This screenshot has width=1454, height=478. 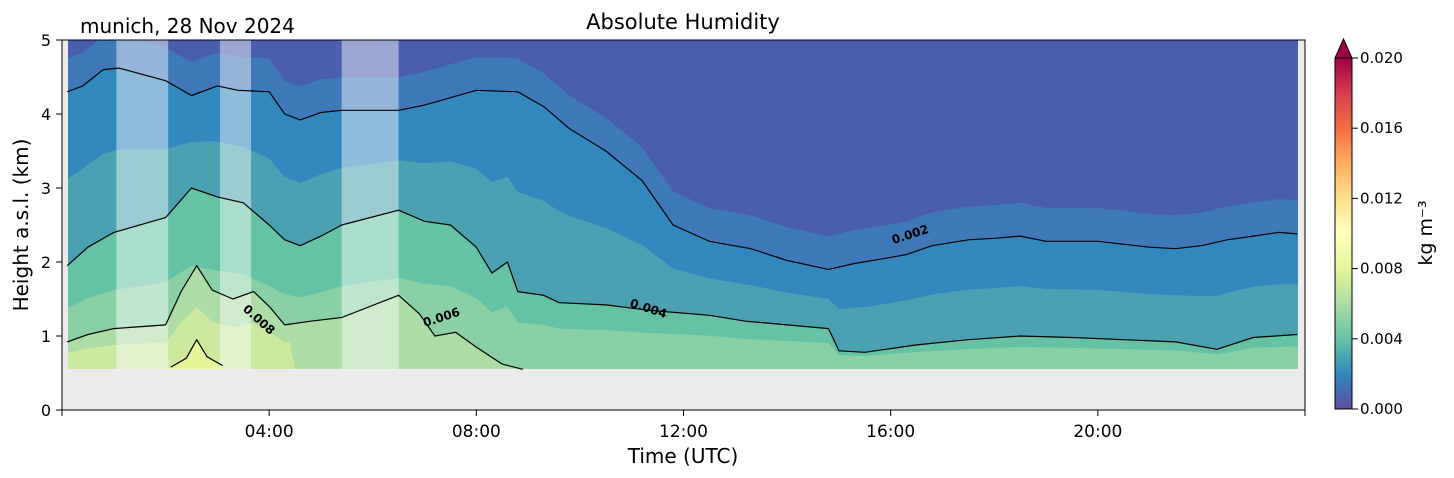 What do you see at coordinates (182, 338) in the screenshot?
I see `humidity-band` at bounding box center [182, 338].